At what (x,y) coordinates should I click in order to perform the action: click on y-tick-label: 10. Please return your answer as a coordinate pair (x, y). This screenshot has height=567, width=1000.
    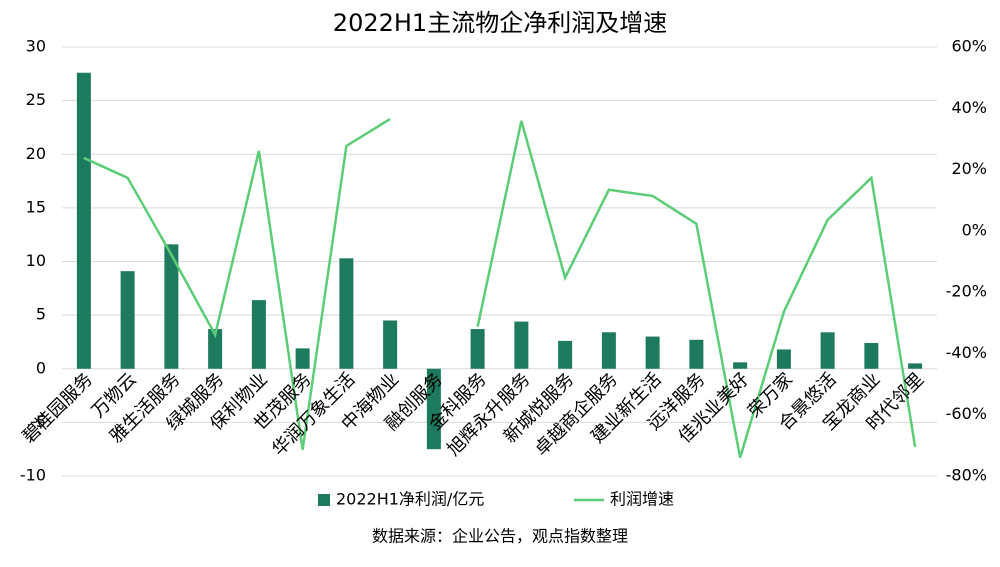
    Looking at the image, I should click on (36, 260).